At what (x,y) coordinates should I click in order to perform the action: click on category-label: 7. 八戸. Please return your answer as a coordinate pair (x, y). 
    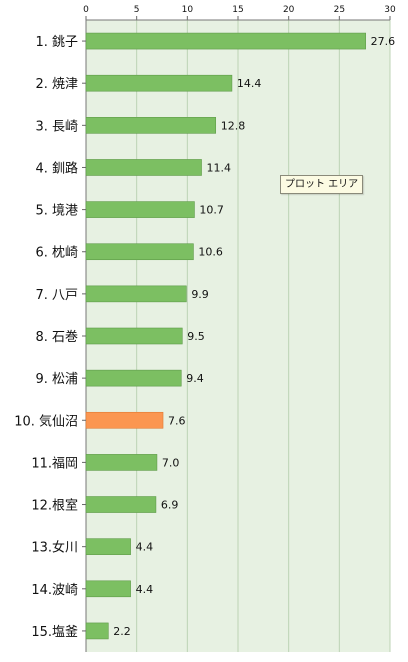
    Looking at the image, I should click on (56, 295).